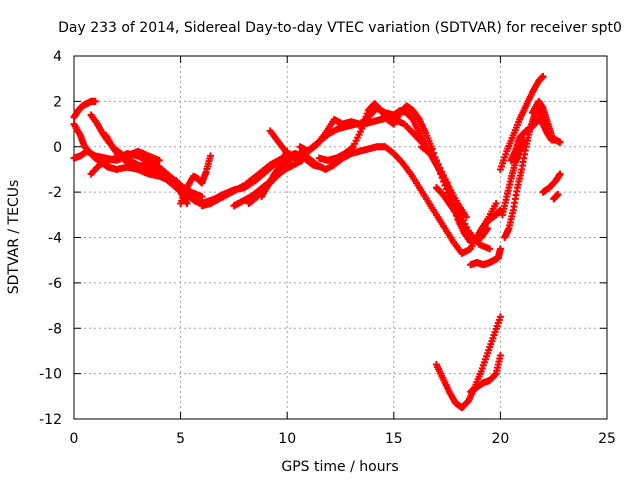  What do you see at coordinates (74, 439) in the screenshot?
I see `x-tick-label: 0` at bounding box center [74, 439].